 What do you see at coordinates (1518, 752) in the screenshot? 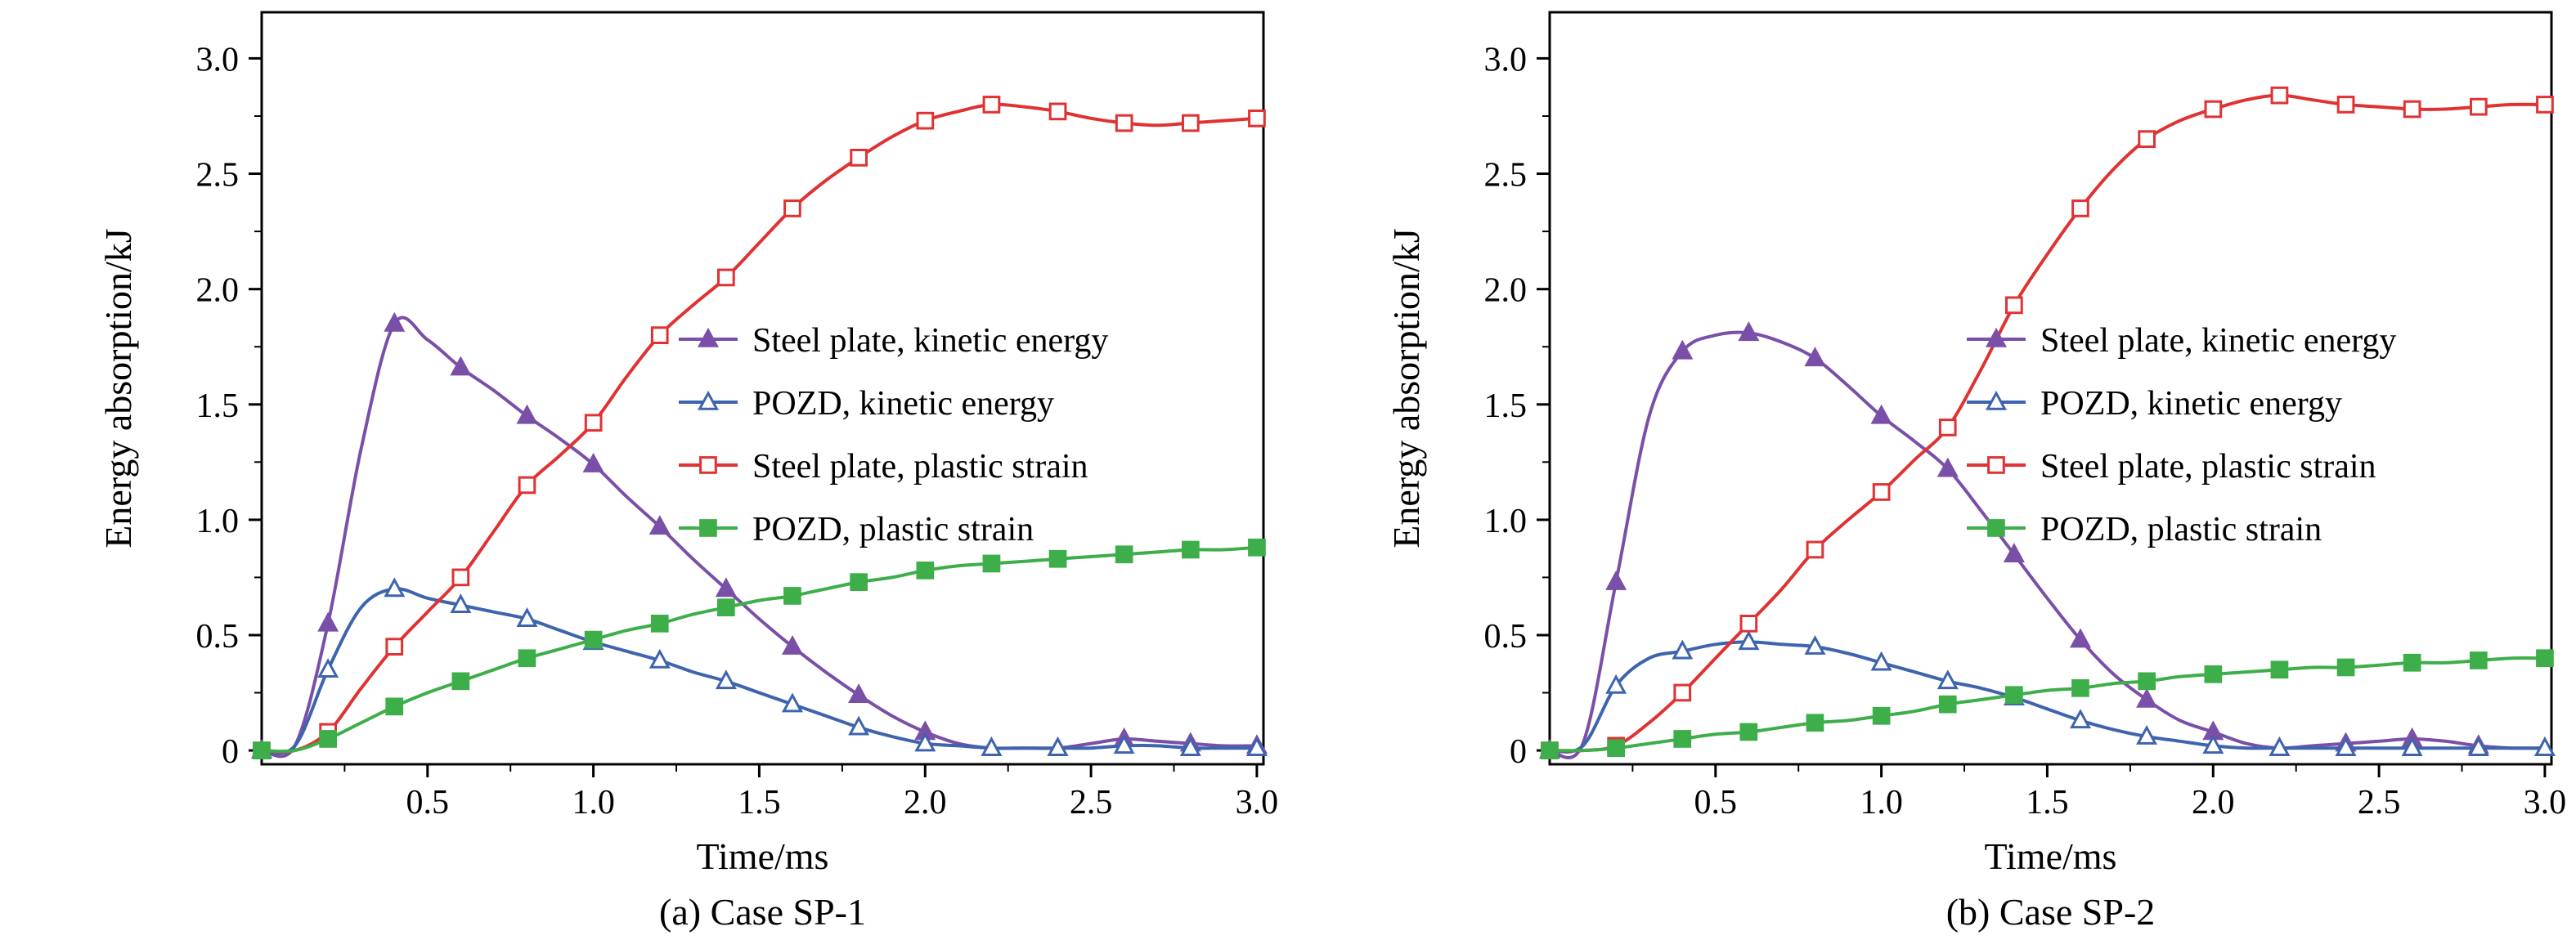
I see `y-tick-label: 0` at bounding box center [1518, 752].